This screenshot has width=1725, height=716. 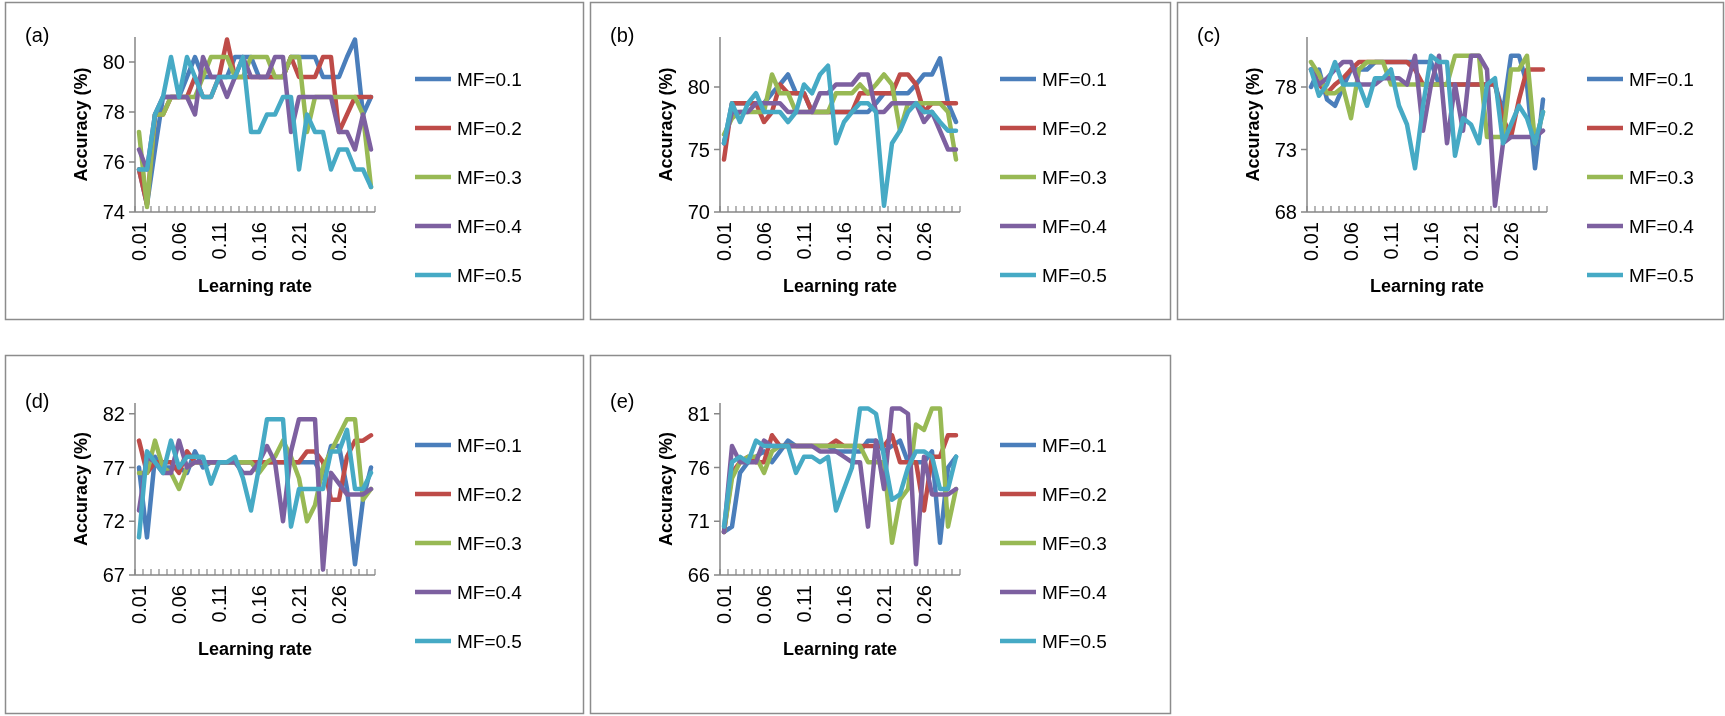 What do you see at coordinates (113, 212) in the screenshot?
I see `y-tick-label: 74` at bounding box center [113, 212].